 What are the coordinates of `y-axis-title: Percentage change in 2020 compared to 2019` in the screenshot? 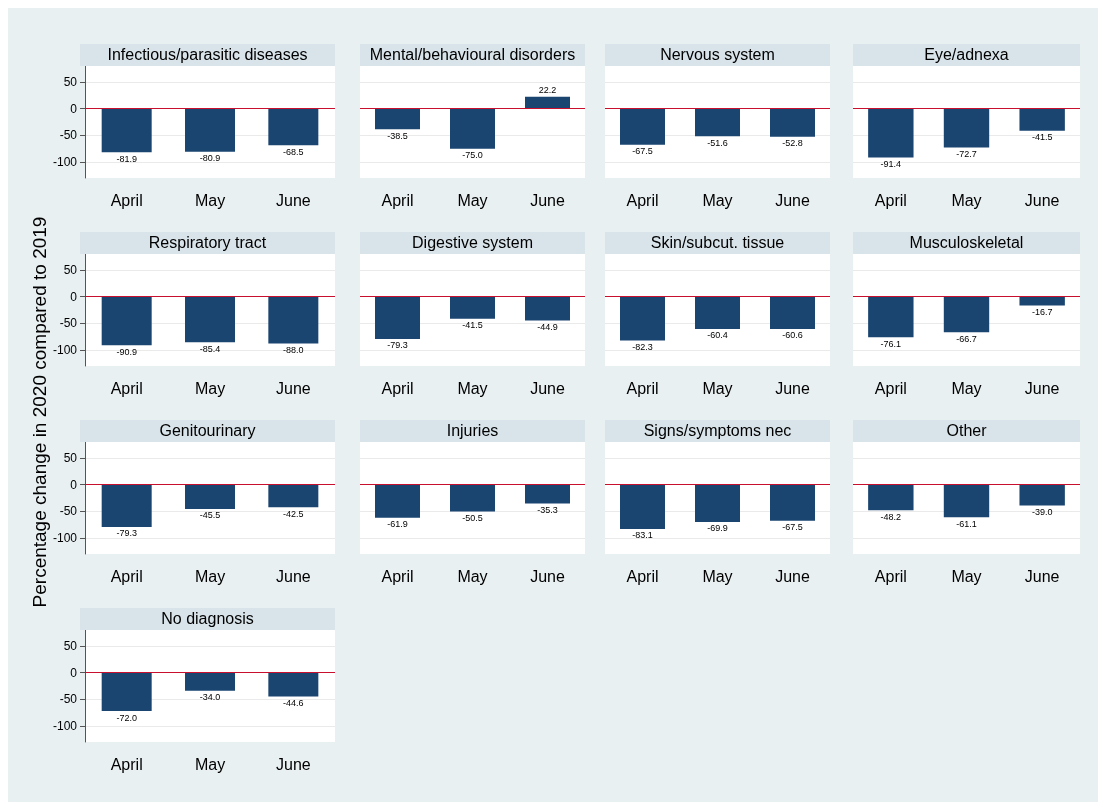 It's located at (40, 412).